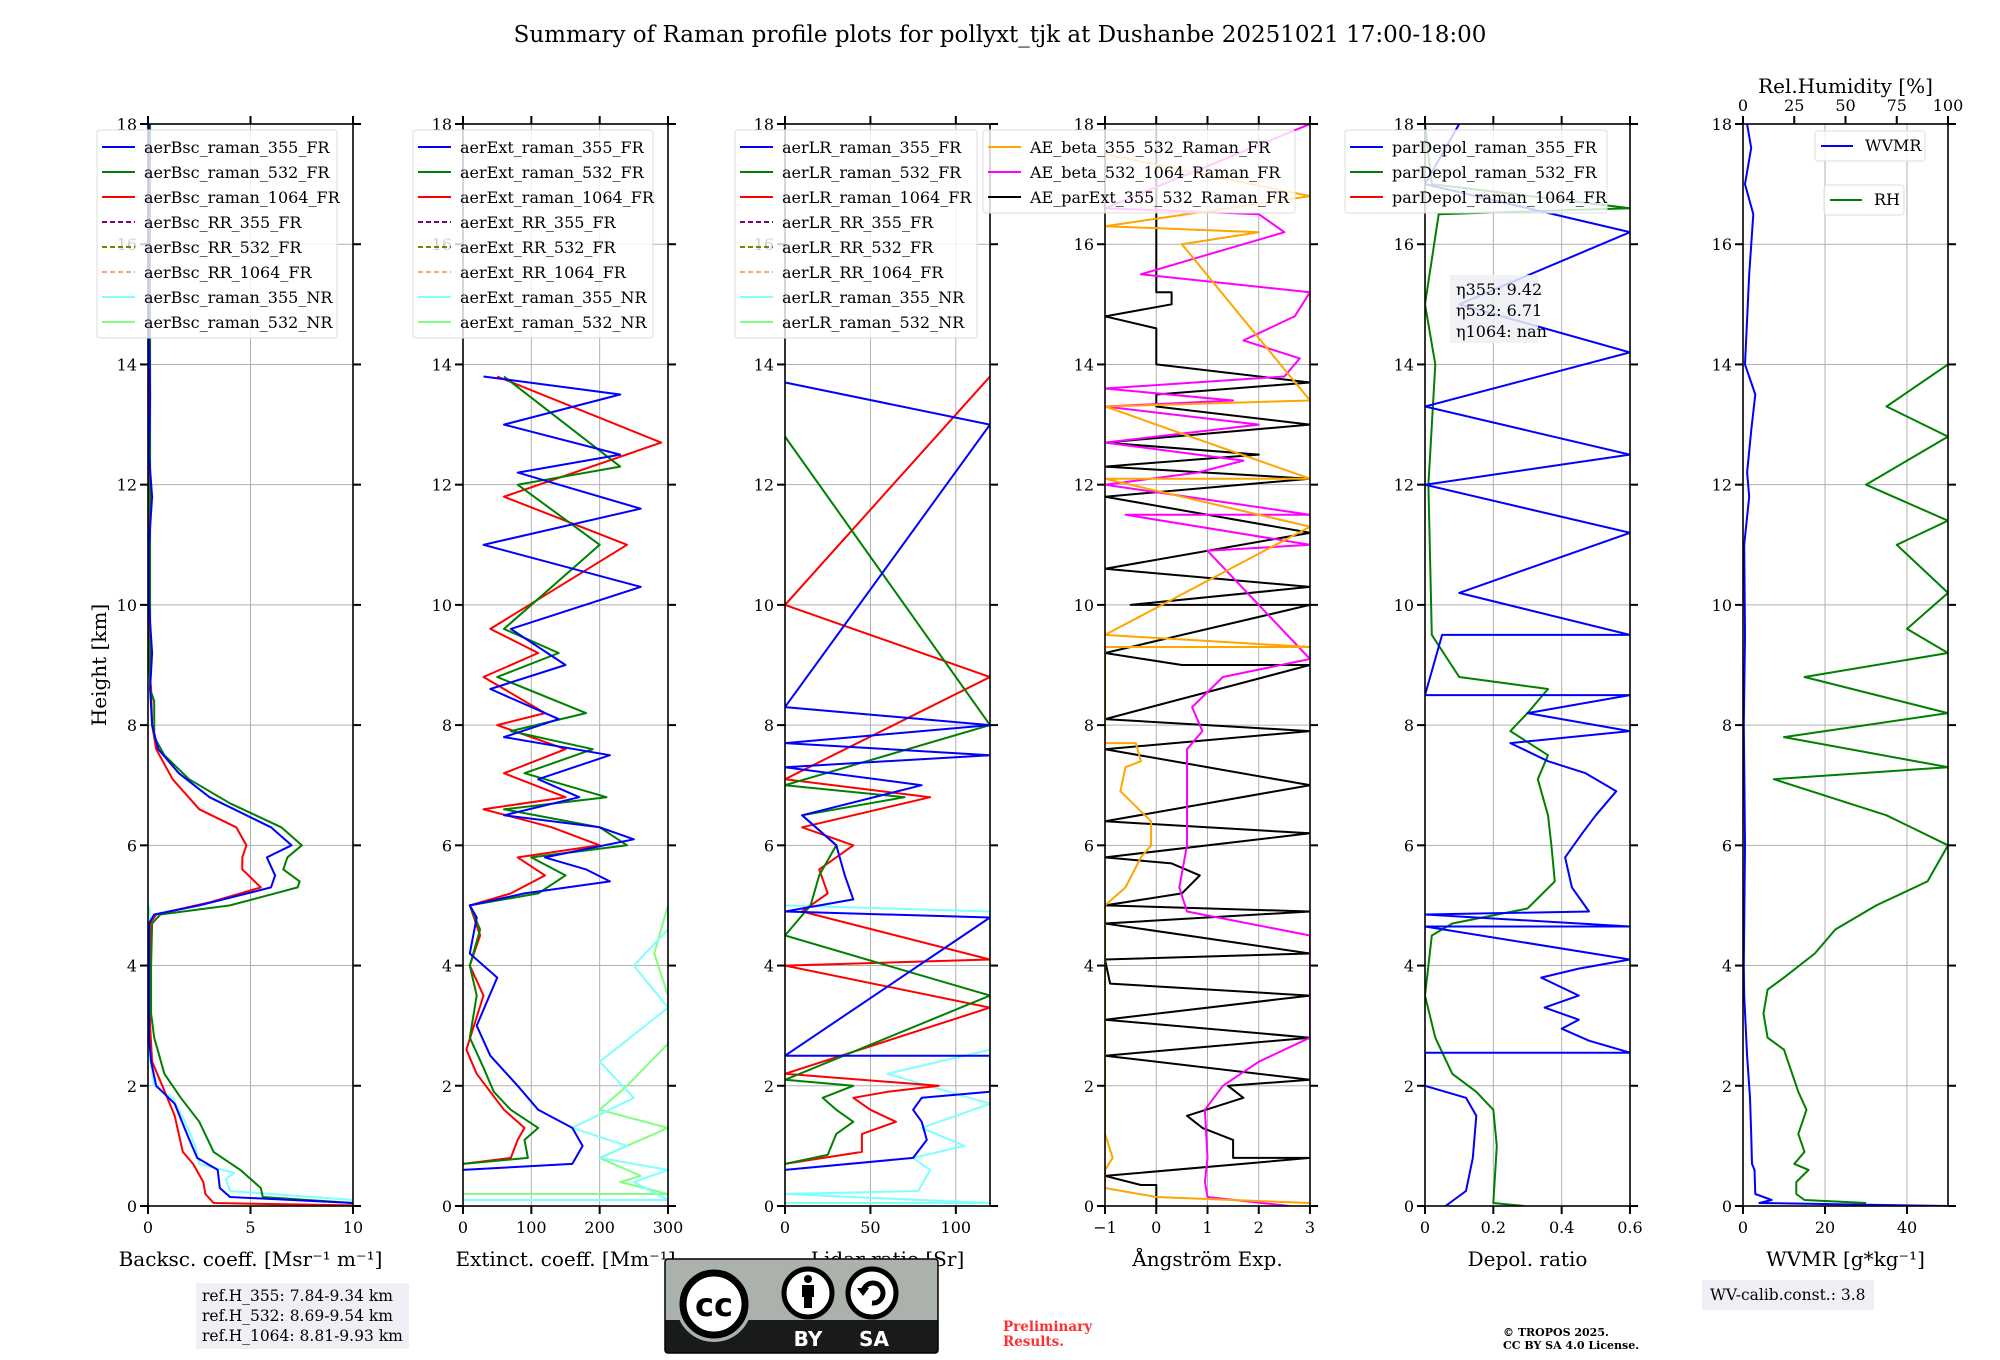  Describe the element at coordinates (1845, 105) in the screenshot. I see `x-top-tick-label: 50` at that location.